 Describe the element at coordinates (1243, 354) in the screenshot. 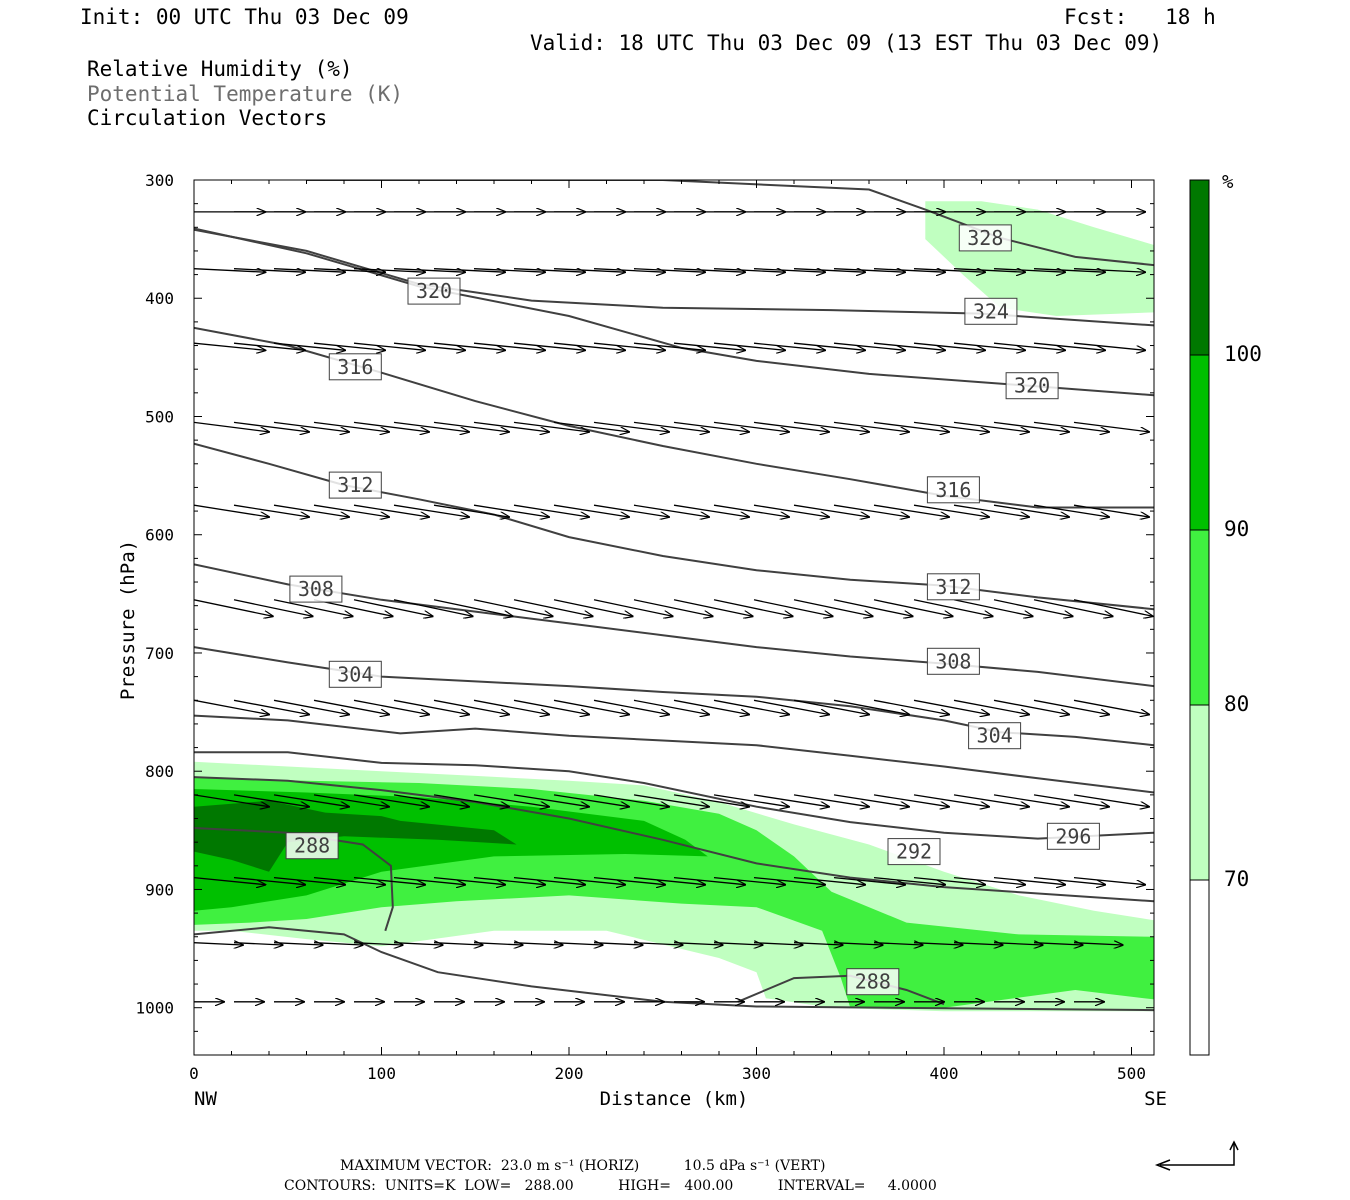

I see `colorbar-level-label: 100` at that location.